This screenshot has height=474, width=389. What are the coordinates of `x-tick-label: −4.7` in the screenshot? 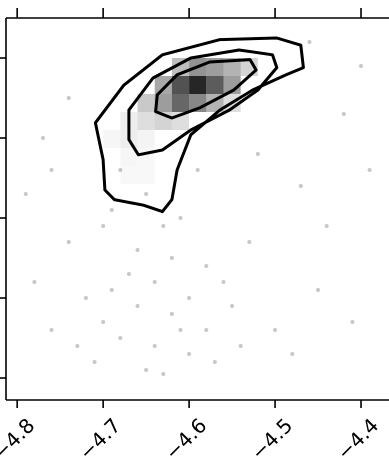 It's located at (99, 438).